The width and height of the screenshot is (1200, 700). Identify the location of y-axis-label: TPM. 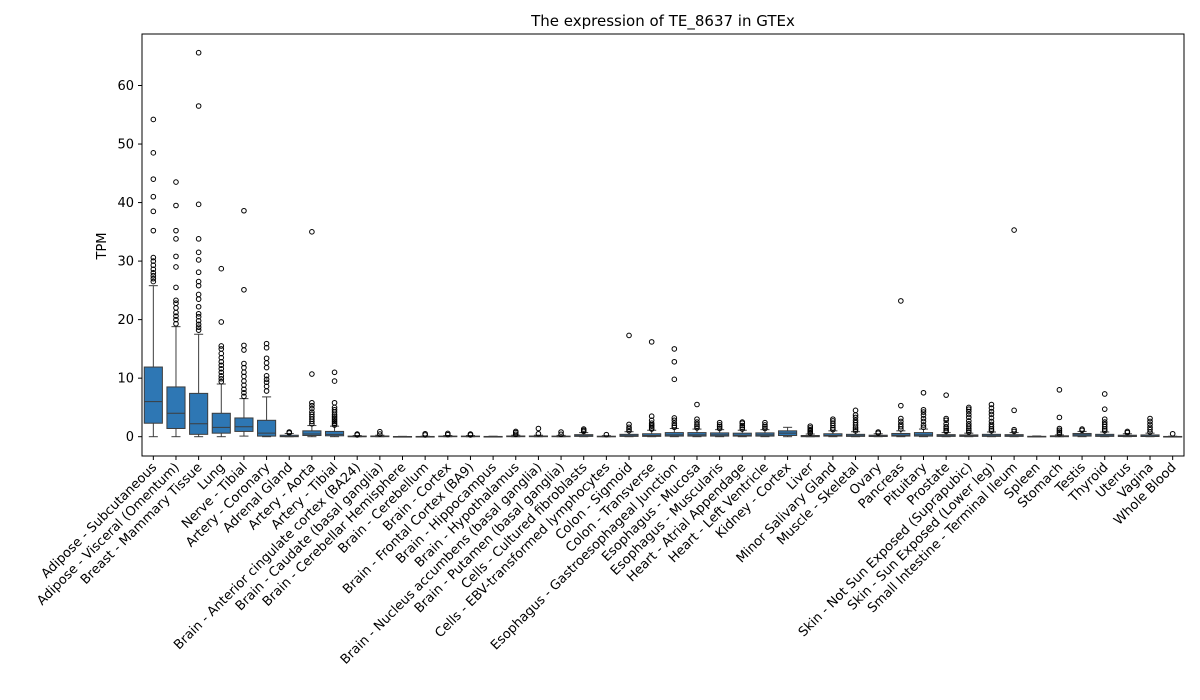
(102, 247).